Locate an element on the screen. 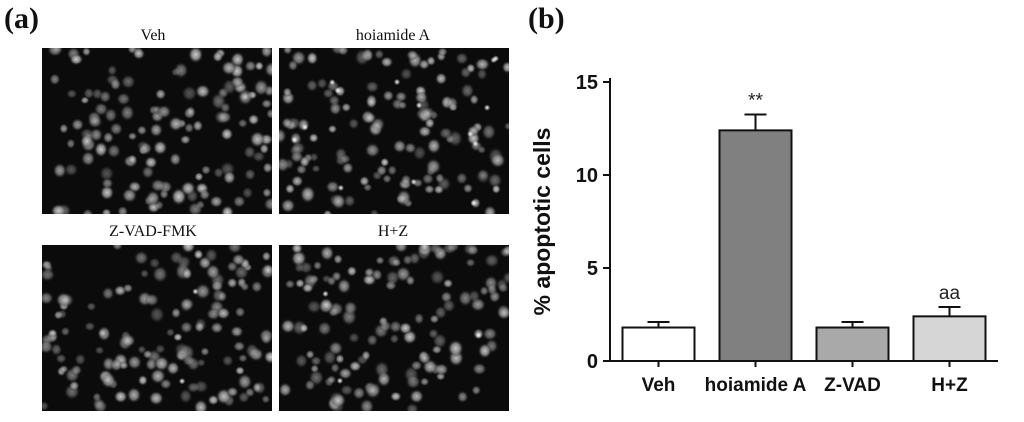 This screenshot has height=422, width=1024. x-tick-label: Z-VAD is located at coordinates (852, 385).